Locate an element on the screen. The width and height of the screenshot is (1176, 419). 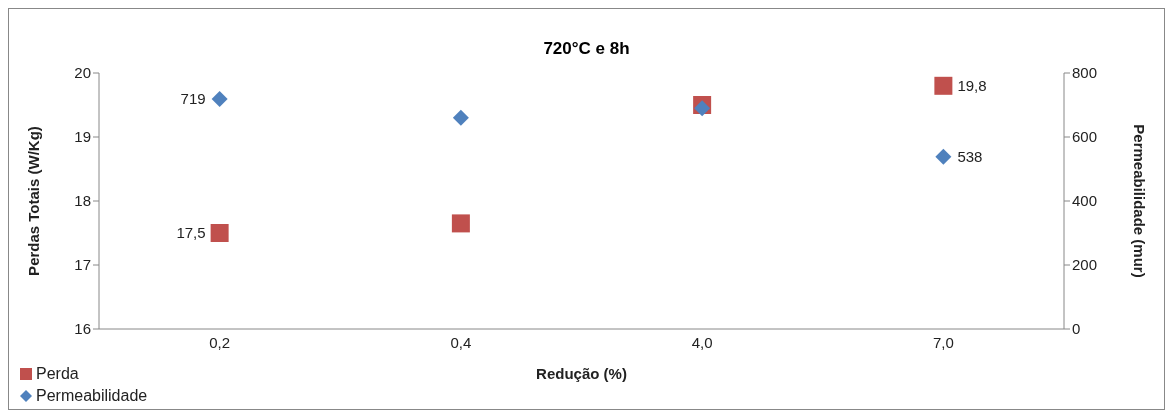
y-tick-label: 20 is located at coordinates (82, 73).